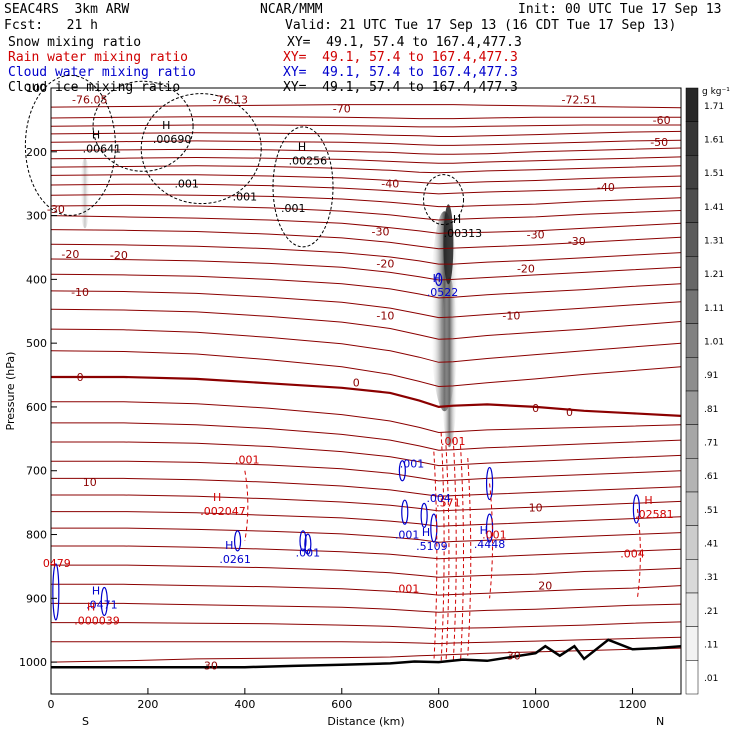 The width and height of the screenshot is (740, 740). I want to click on maximum-value-label: .00641, so click(102, 149).